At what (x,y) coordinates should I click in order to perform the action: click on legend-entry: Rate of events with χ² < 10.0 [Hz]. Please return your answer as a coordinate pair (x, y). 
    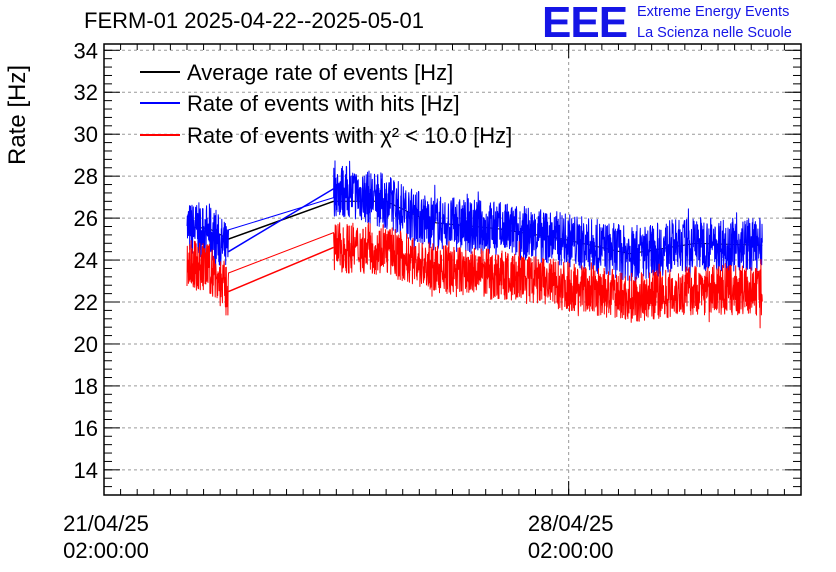
    Looking at the image, I should click on (349, 135).